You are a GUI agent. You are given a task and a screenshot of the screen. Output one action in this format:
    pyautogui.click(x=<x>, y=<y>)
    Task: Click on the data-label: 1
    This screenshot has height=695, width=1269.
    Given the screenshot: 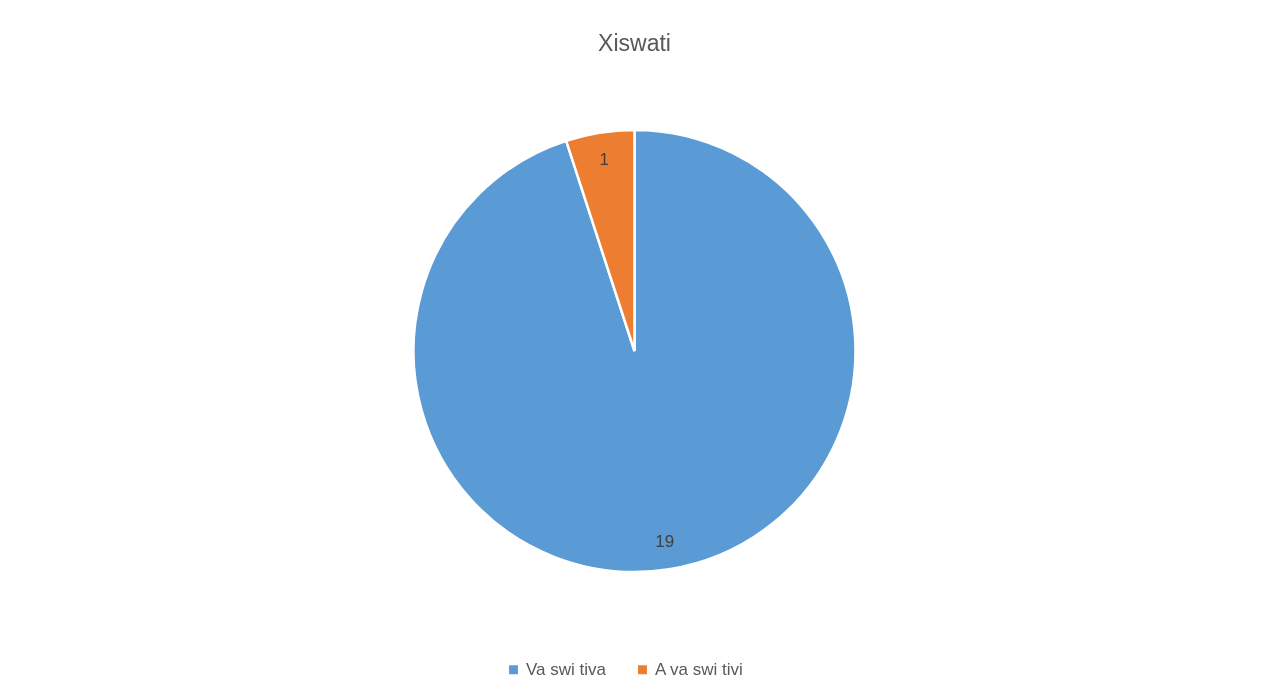 What is the action you would take?
    pyautogui.click(x=604, y=160)
    